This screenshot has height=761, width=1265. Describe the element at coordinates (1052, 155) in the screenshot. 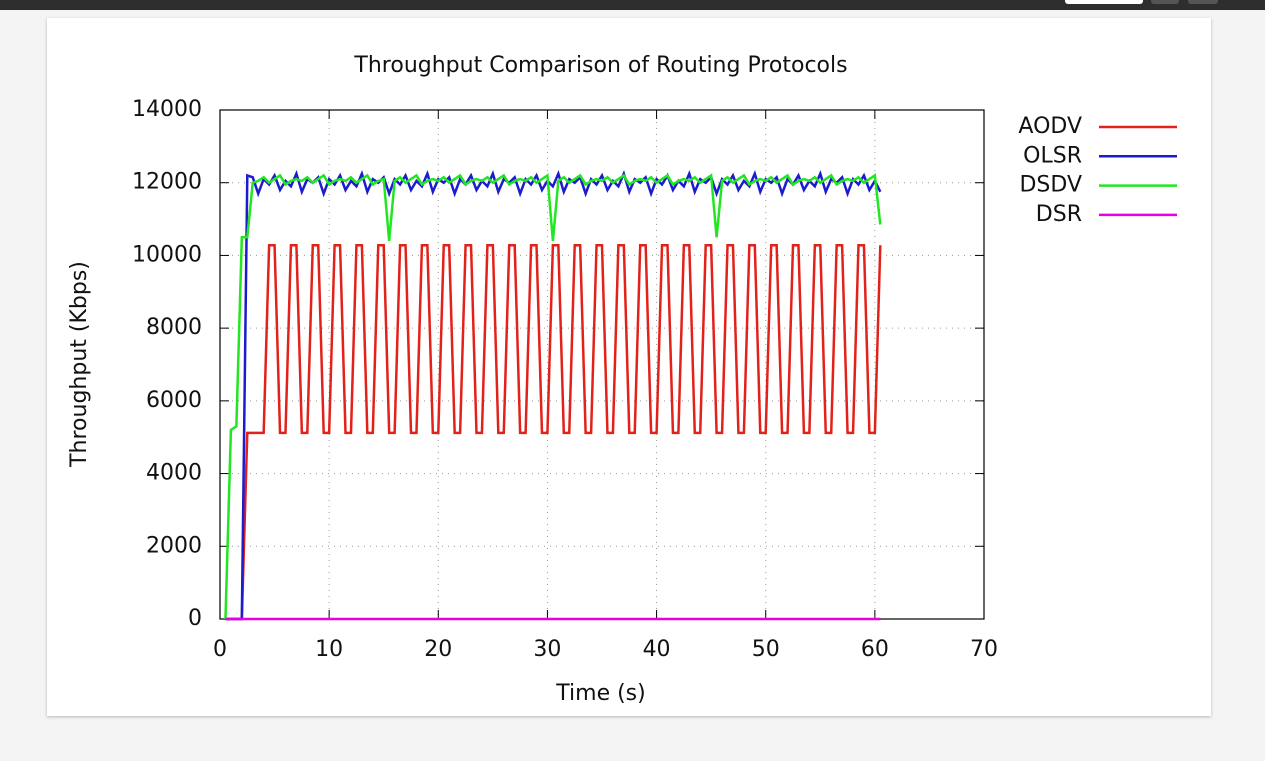

I see `legend-label: OLSR` at that location.